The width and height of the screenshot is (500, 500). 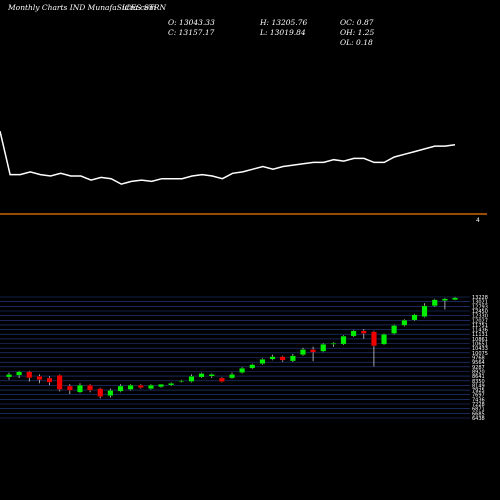 What do you see at coordinates (478, 386) in the screenshot?
I see `price-tick-label: 8149` at bounding box center [478, 386].